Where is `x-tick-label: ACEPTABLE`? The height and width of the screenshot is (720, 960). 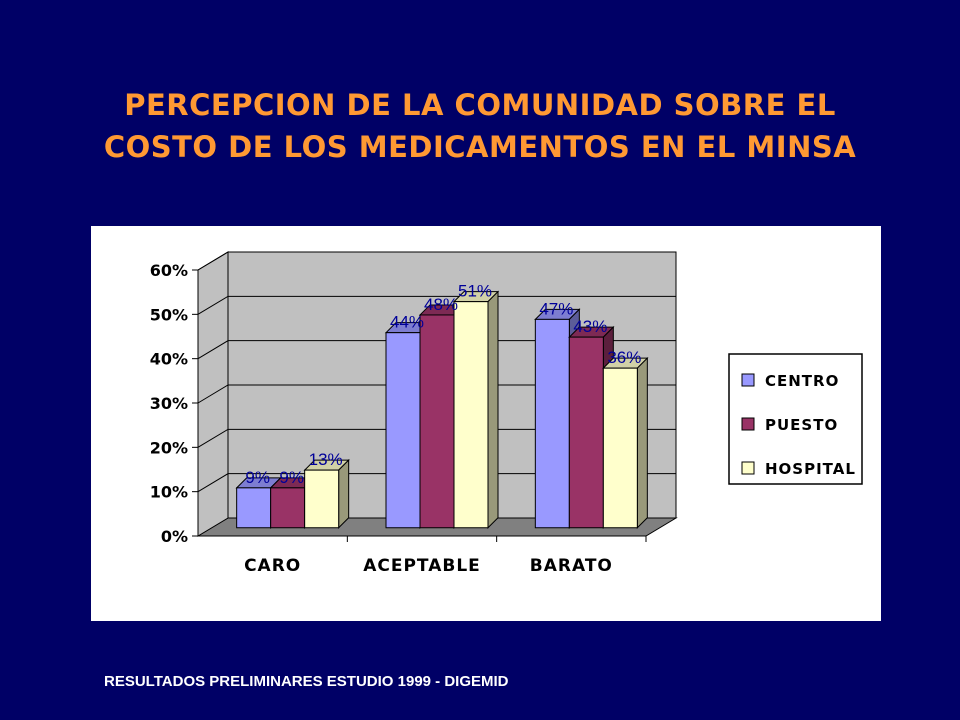
x-tick-label: ACEPTABLE is located at coordinates (422, 566).